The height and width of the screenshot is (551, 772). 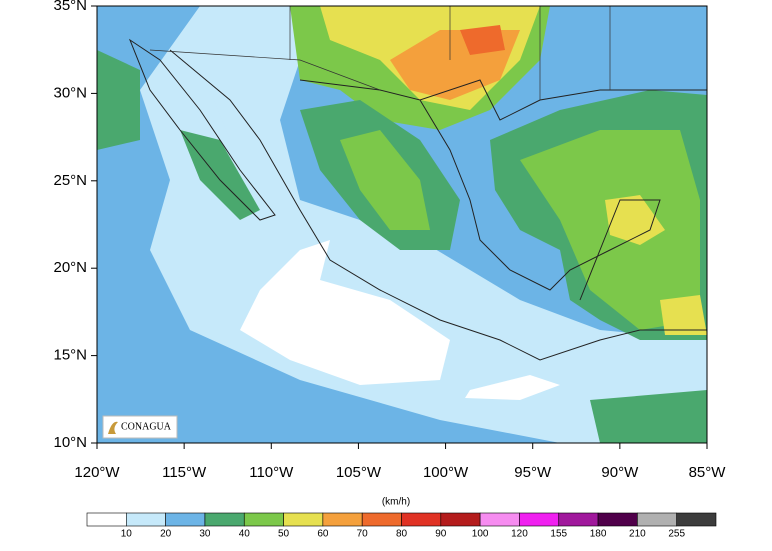 I want to click on lon-tick-label: 85°W, so click(x=708, y=472).